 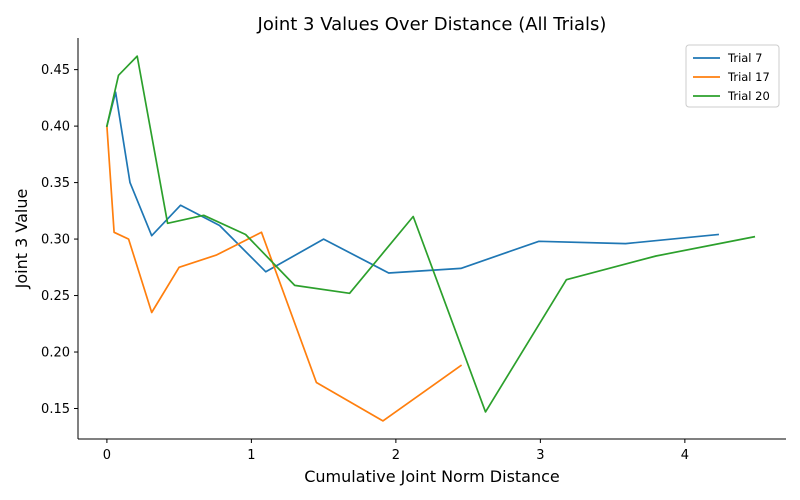 I want to click on legend-label: Trial 17, so click(x=748, y=77).